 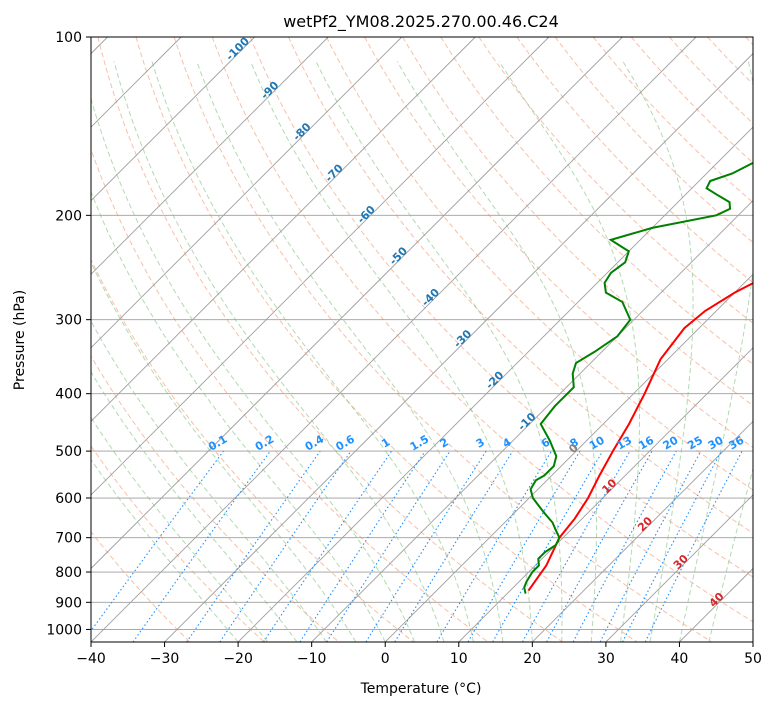 What do you see at coordinates (398, 255) in the screenshot?
I see `isotherm-label: -50` at bounding box center [398, 255].